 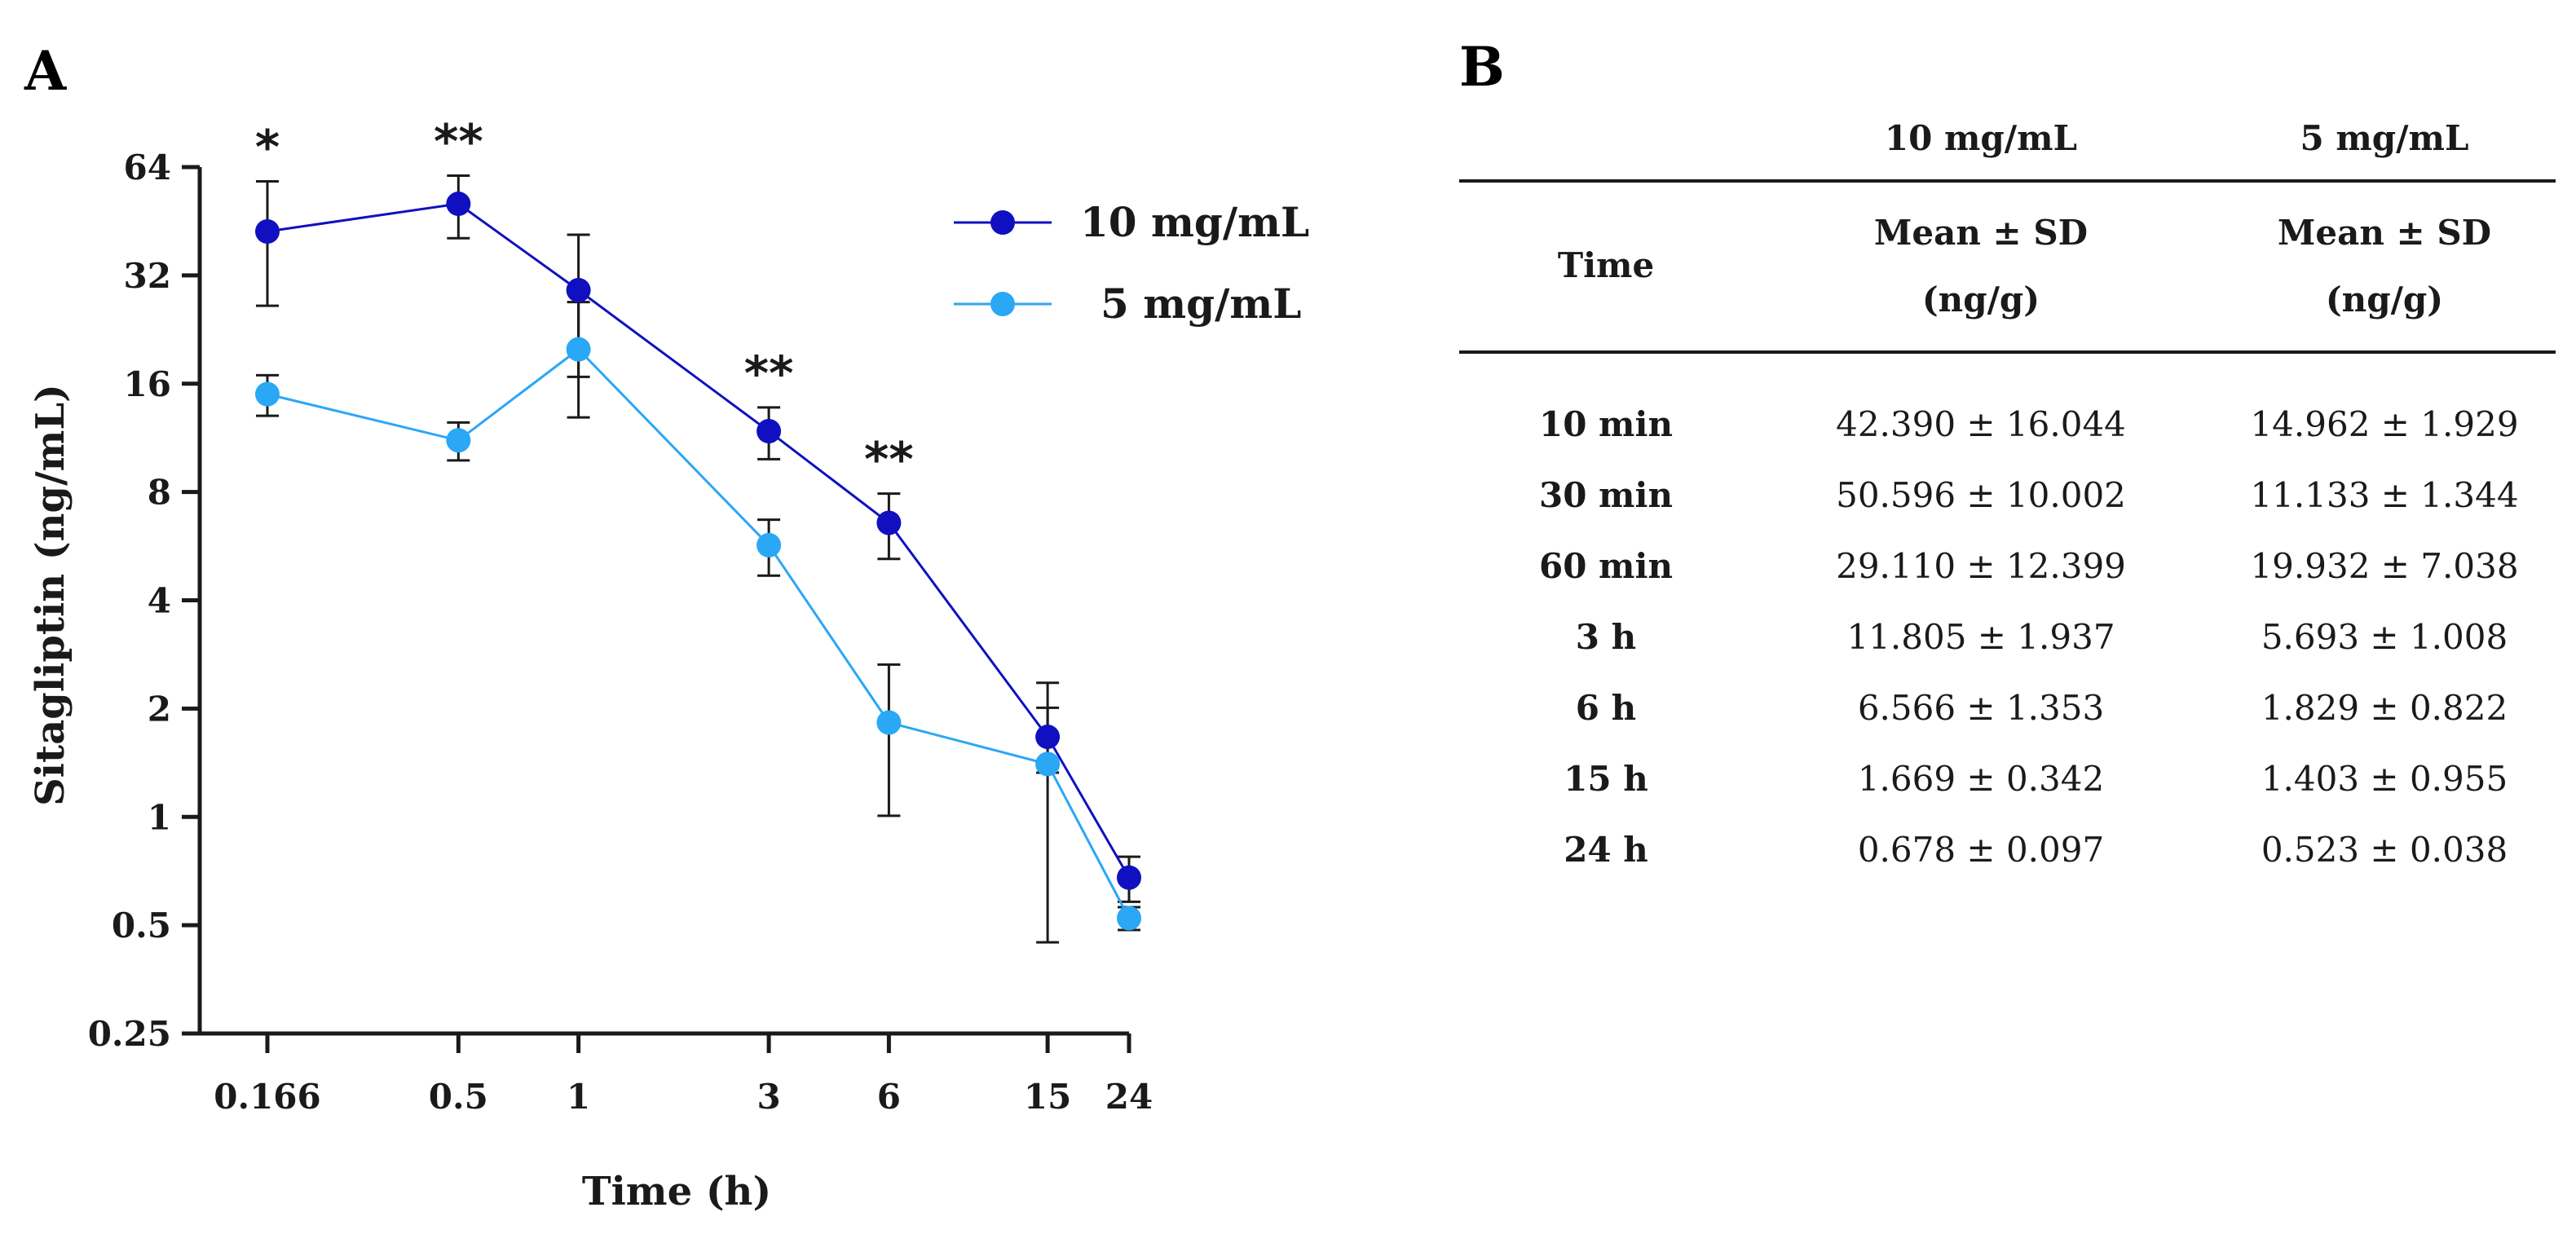 I want to click on table-row: 10 min 42.390 ± 16.044 14.962 ± 1.929, so click(x=2029, y=424).